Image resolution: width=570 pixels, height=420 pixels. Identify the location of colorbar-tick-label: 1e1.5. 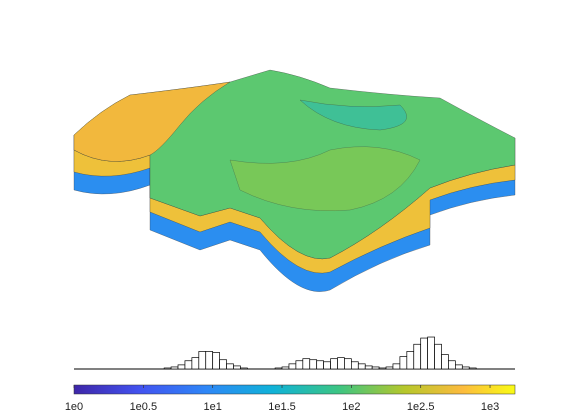
(282, 407).